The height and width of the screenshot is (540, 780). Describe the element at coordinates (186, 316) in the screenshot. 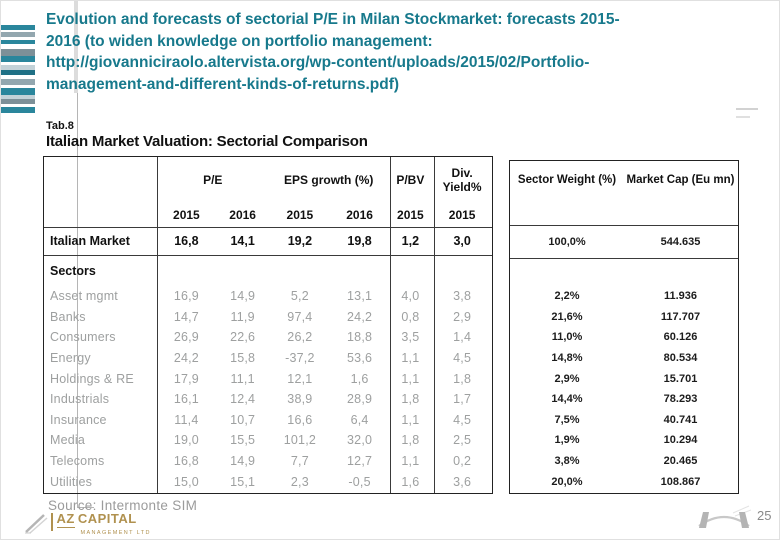

I see `value-cell: 14,7` at that location.